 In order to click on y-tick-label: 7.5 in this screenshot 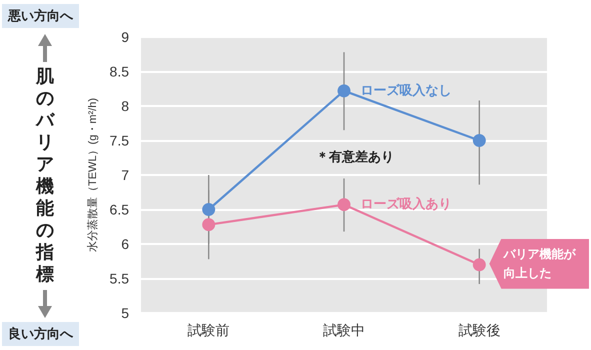, I will do `click(120, 140)`.